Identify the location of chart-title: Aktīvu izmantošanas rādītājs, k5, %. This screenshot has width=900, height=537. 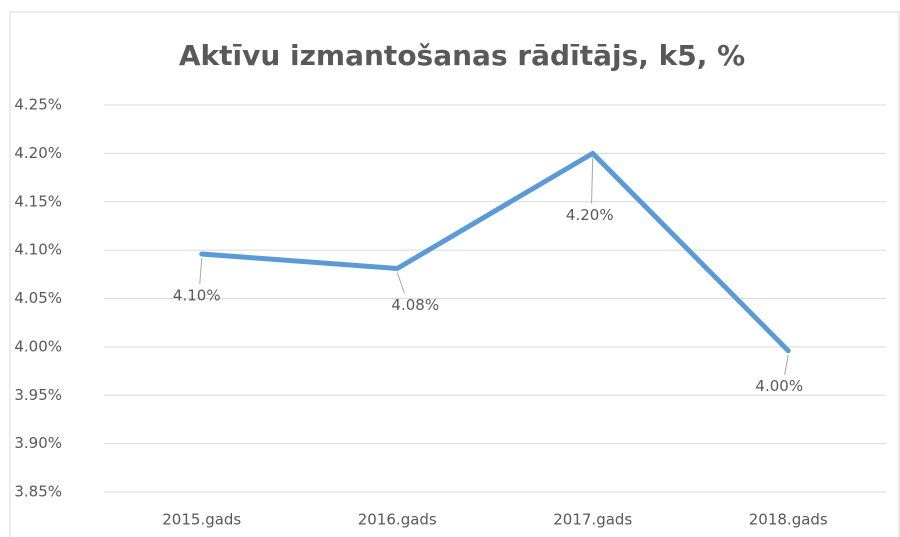
(462, 55).